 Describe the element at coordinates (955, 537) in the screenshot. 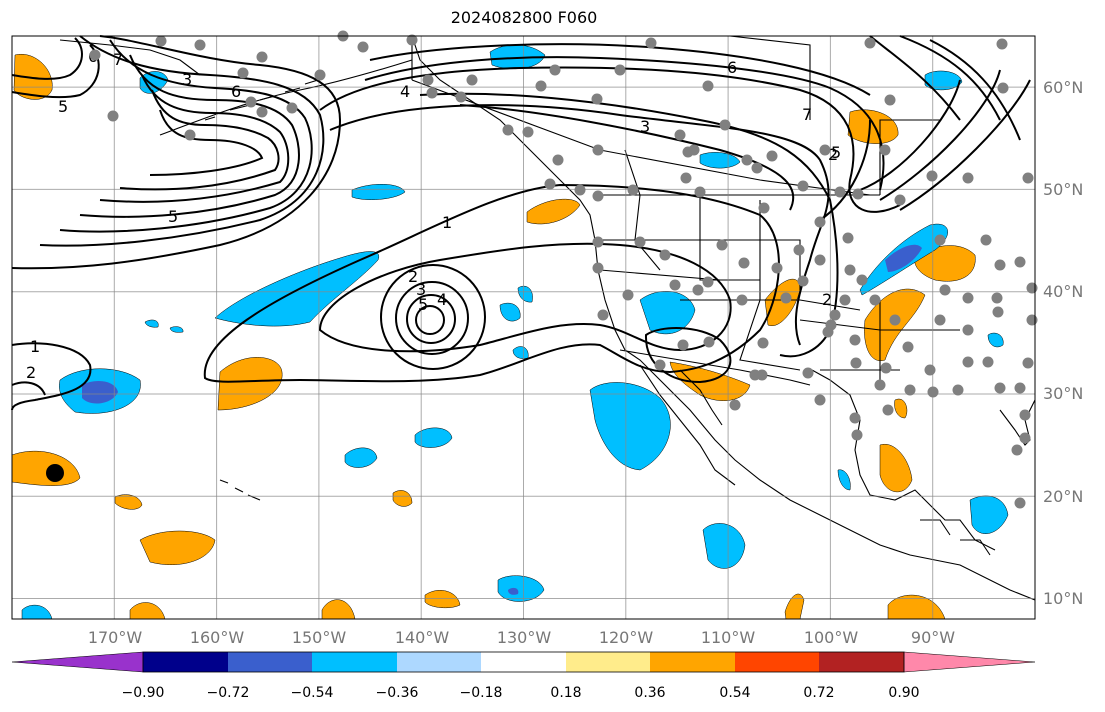

I see `central-america-borders` at that location.